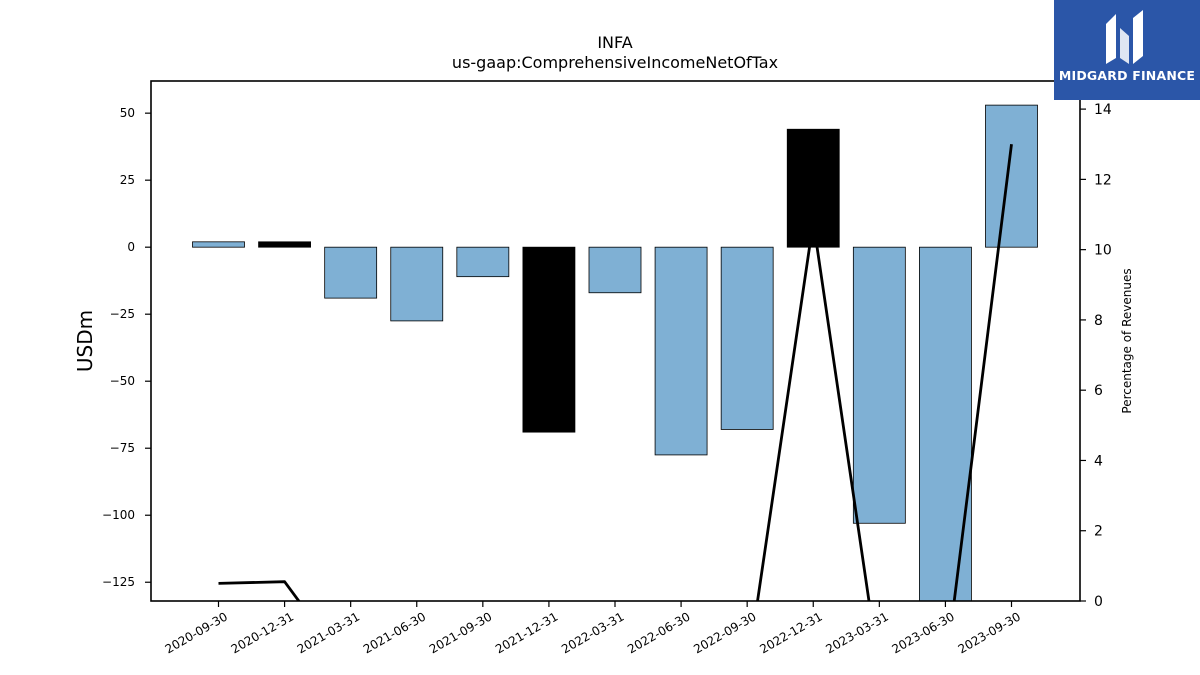 This screenshot has width=1200, height=675. Describe the element at coordinates (724, 632) in the screenshot. I see `x-tick-label: 2022-09-30` at that location.